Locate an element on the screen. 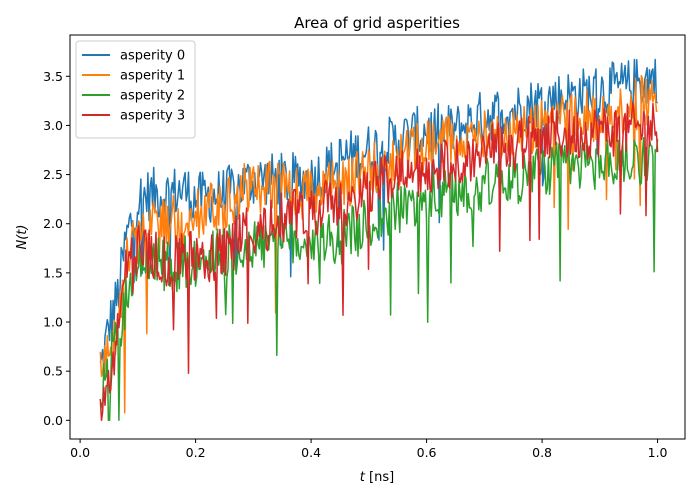 The width and height of the screenshot is (700, 500). x-tick-label: 1.0 is located at coordinates (658, 452).